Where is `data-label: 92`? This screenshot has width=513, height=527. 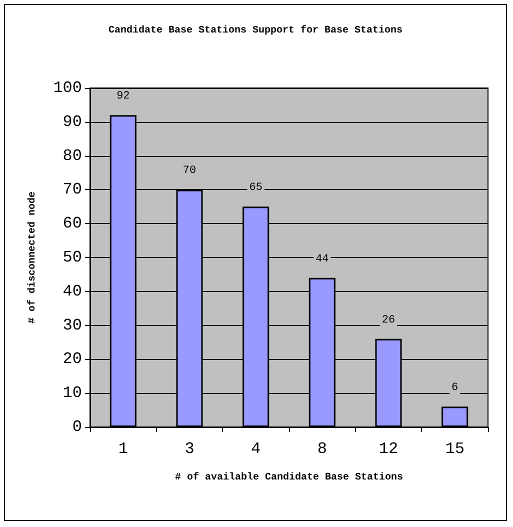
data-label: 92 is located at coordinates (123, 96).